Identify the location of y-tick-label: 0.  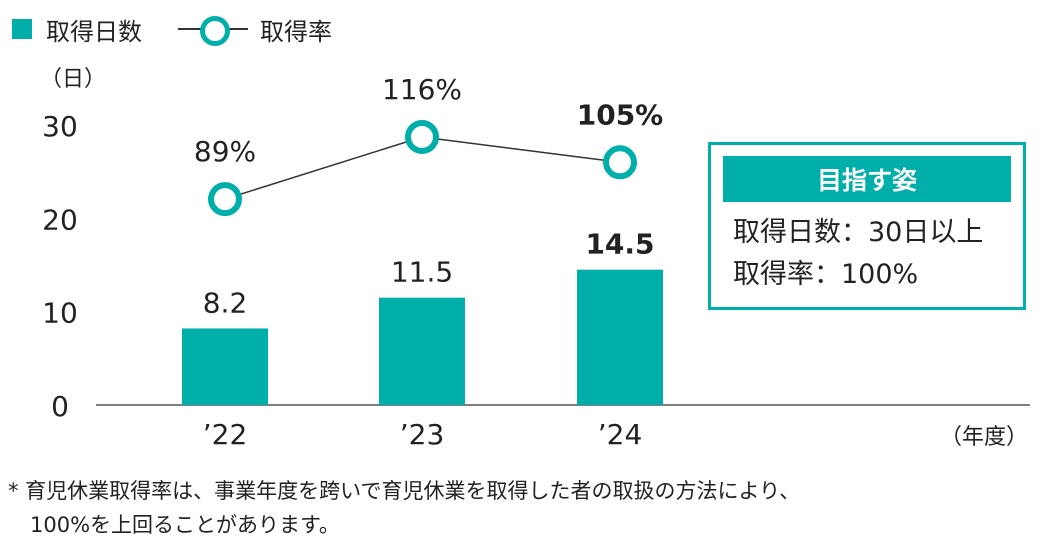
(60, 406).